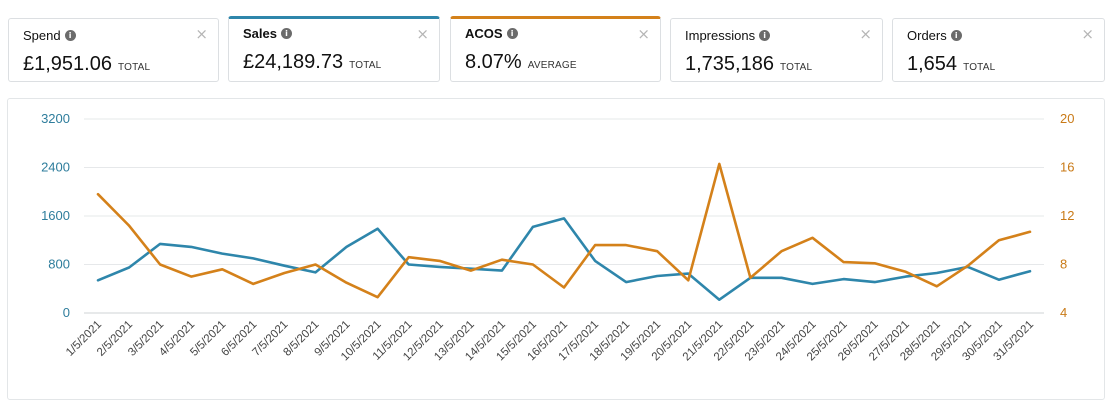 This screenshot has height=416, width=1110. What do you see at coordinates (1067, 167) in the screenshot?
I see `right-tick-label: 16` at bounding box center [1067, 167].